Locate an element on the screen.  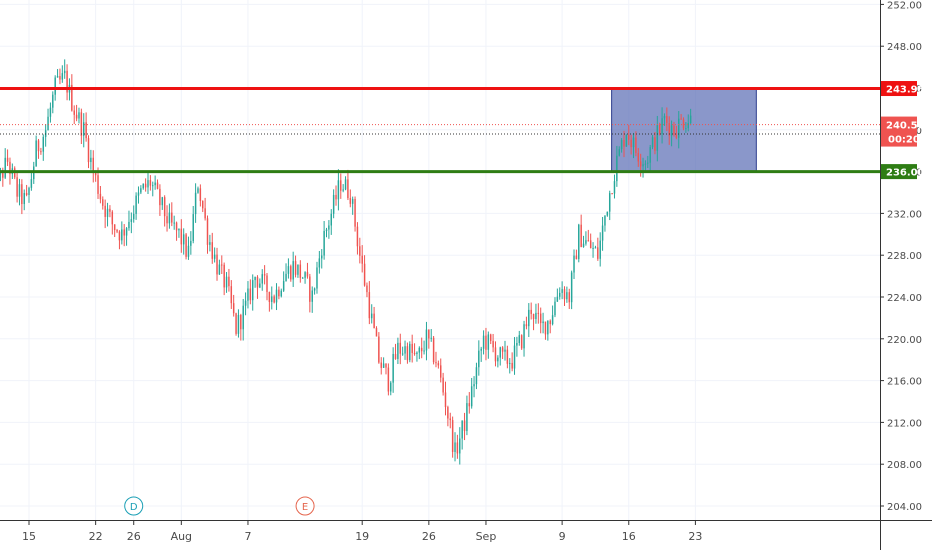
y-tick-label: 212.00 is located at coordinates (904, 423).